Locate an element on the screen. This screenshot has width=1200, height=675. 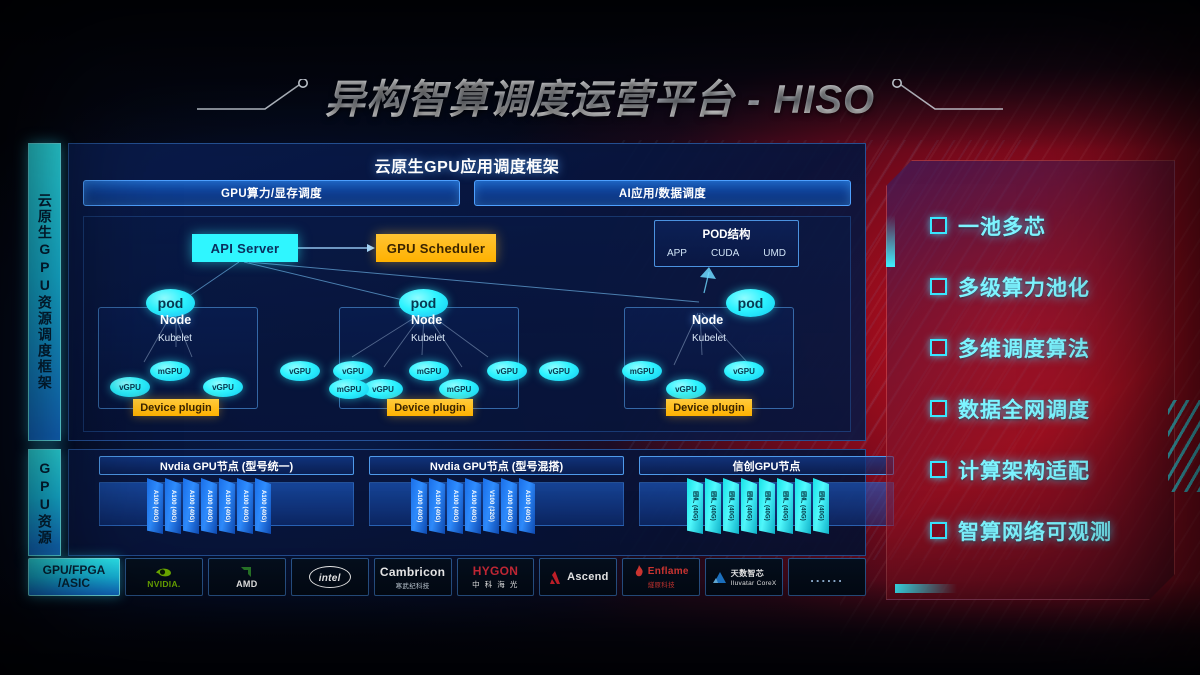
vendor-name: 天数智芯 is located at coordinates (747, 573).